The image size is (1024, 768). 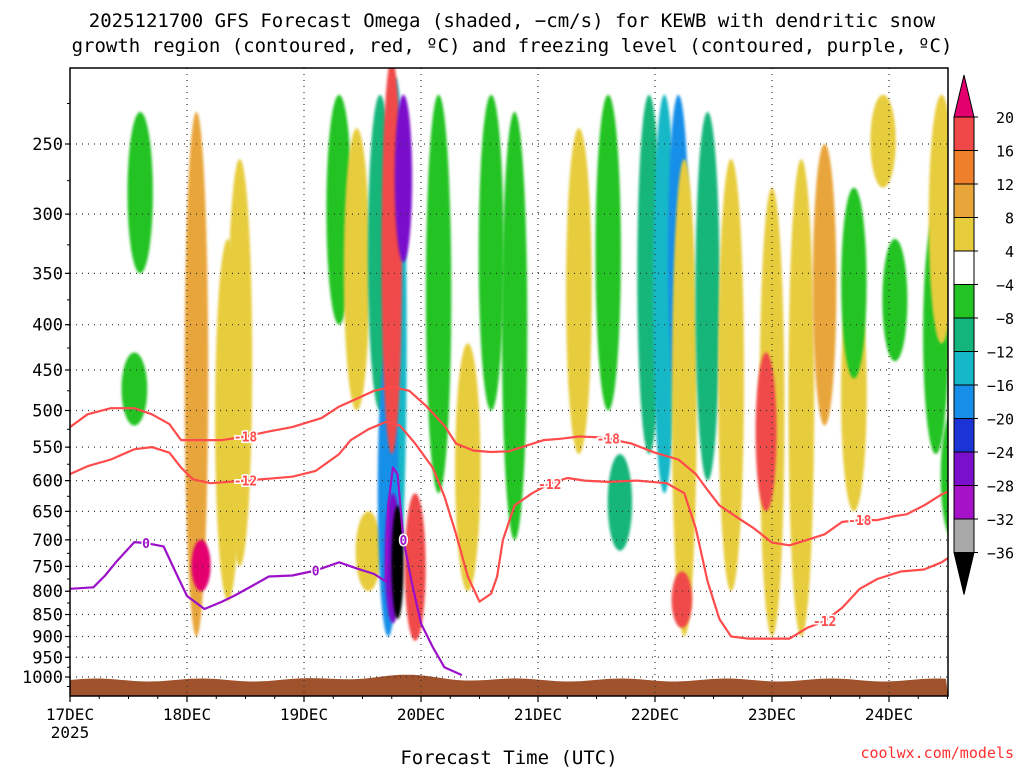 I want to click on colorbar-label: −36, so click(x=1000, y=554).